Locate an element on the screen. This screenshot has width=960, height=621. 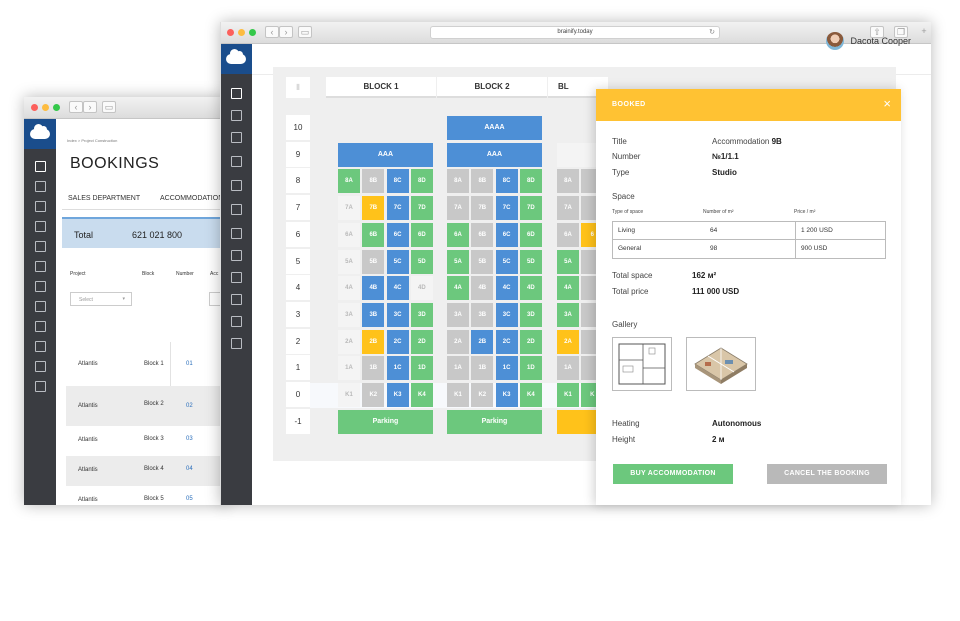
tab-sales-department: SALES DEPARTMENT is located at coordinates (104, 198).